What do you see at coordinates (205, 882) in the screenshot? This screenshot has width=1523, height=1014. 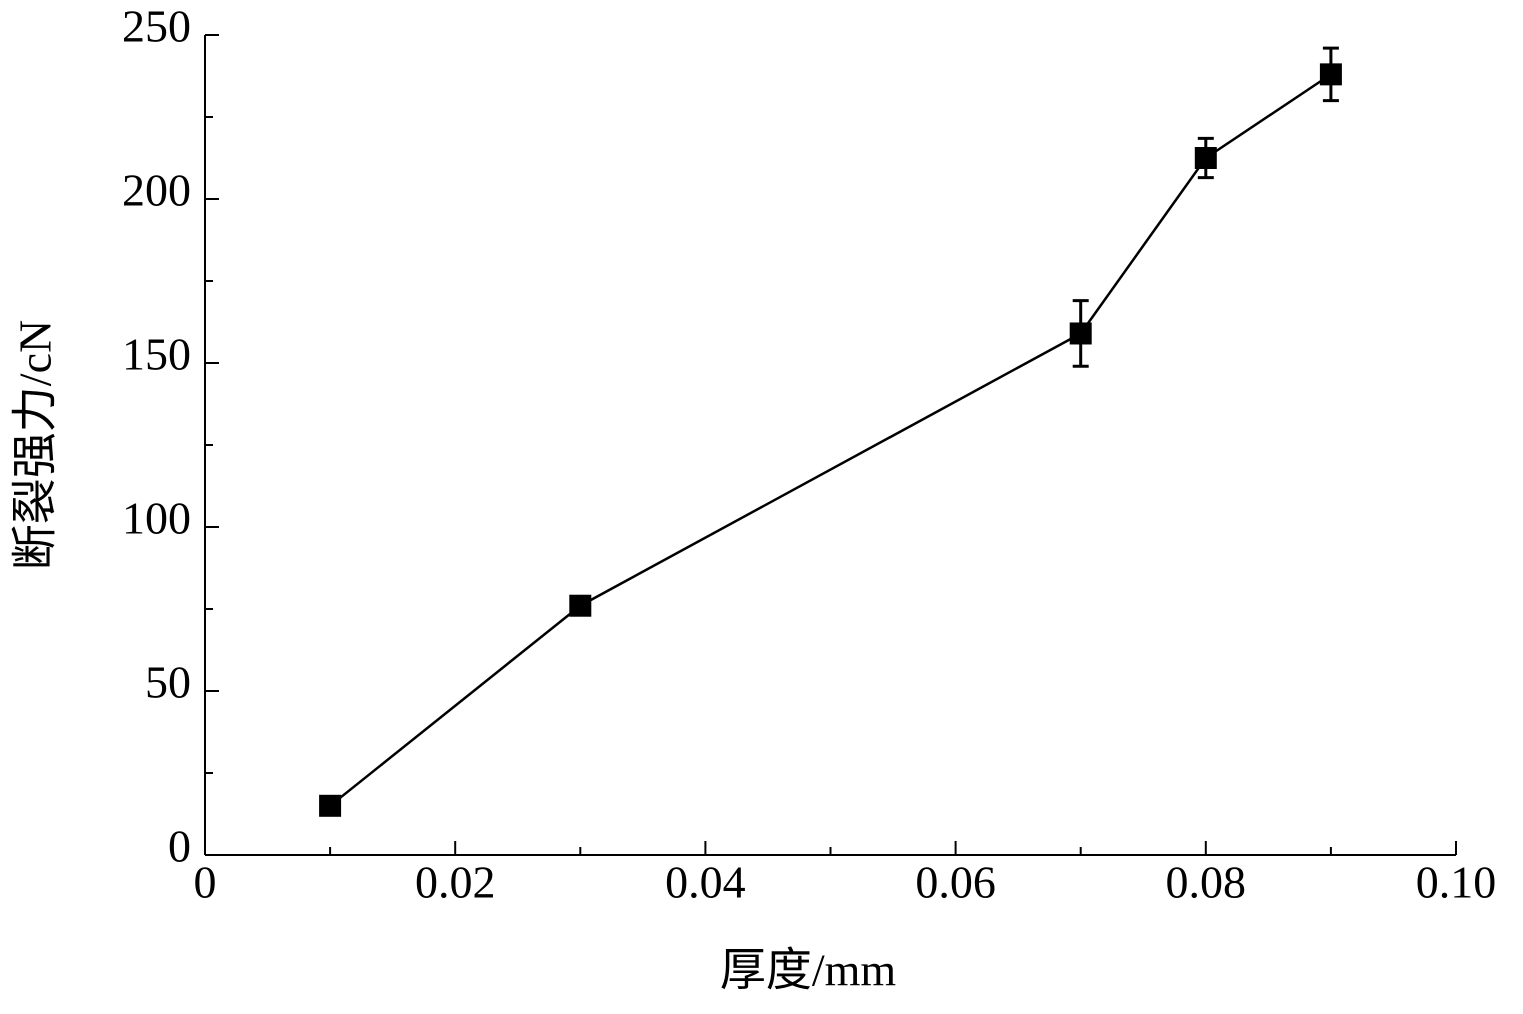 I see `x-tick-label: 0` at bounding box center [205, 882].